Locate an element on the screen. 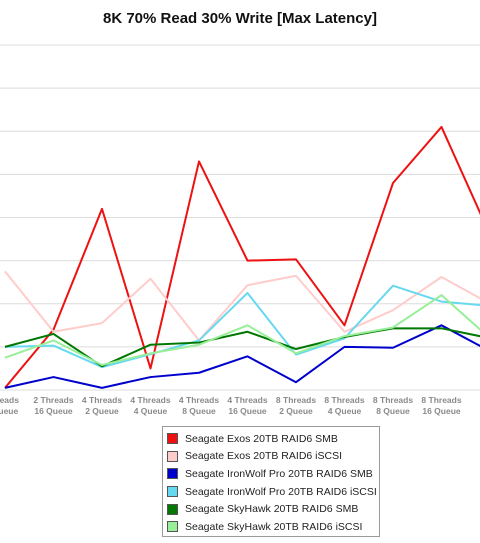 The width and height of the screenshot is (480, 543). legend-item: Seagate IronWolf Pro 20TB RAID6 iSCSI is located at coordinates (273, 492).